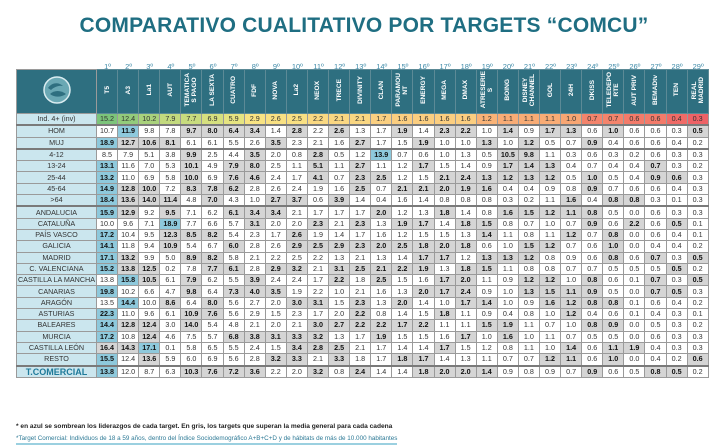  I want to click on cell-value: 5.8, so click(233, 257).